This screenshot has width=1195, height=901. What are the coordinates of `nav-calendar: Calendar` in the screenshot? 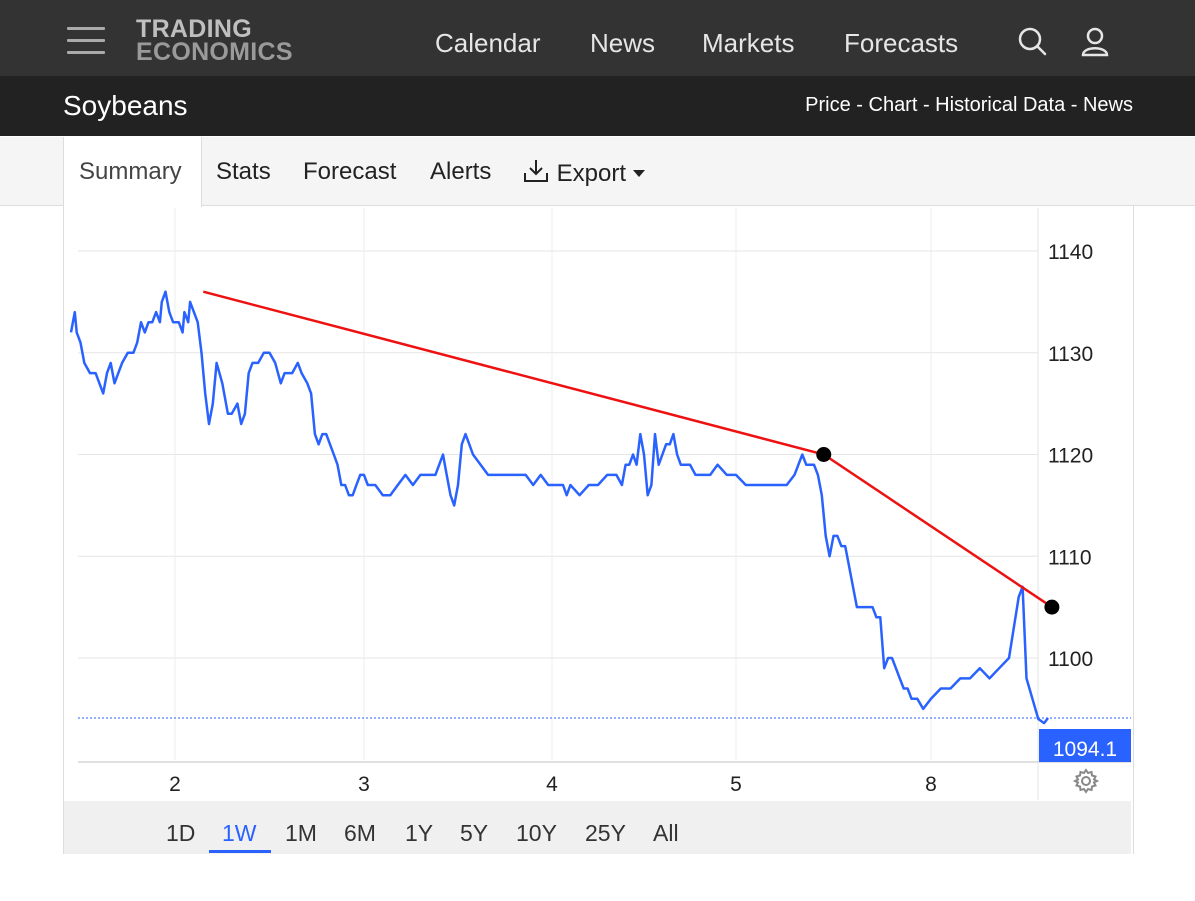 It's located at (488, 43).